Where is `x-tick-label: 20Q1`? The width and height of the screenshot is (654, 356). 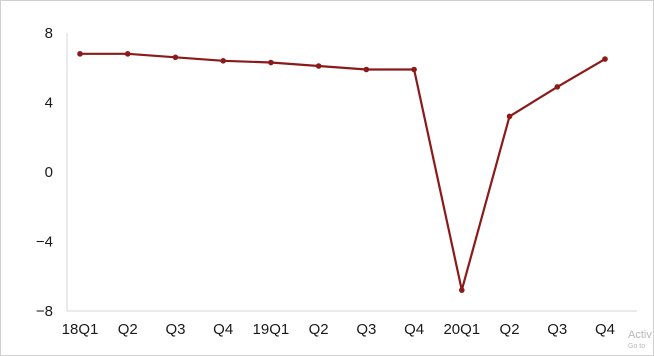
x-tick-label: 20Q1 is located at coordinates (461, 329).